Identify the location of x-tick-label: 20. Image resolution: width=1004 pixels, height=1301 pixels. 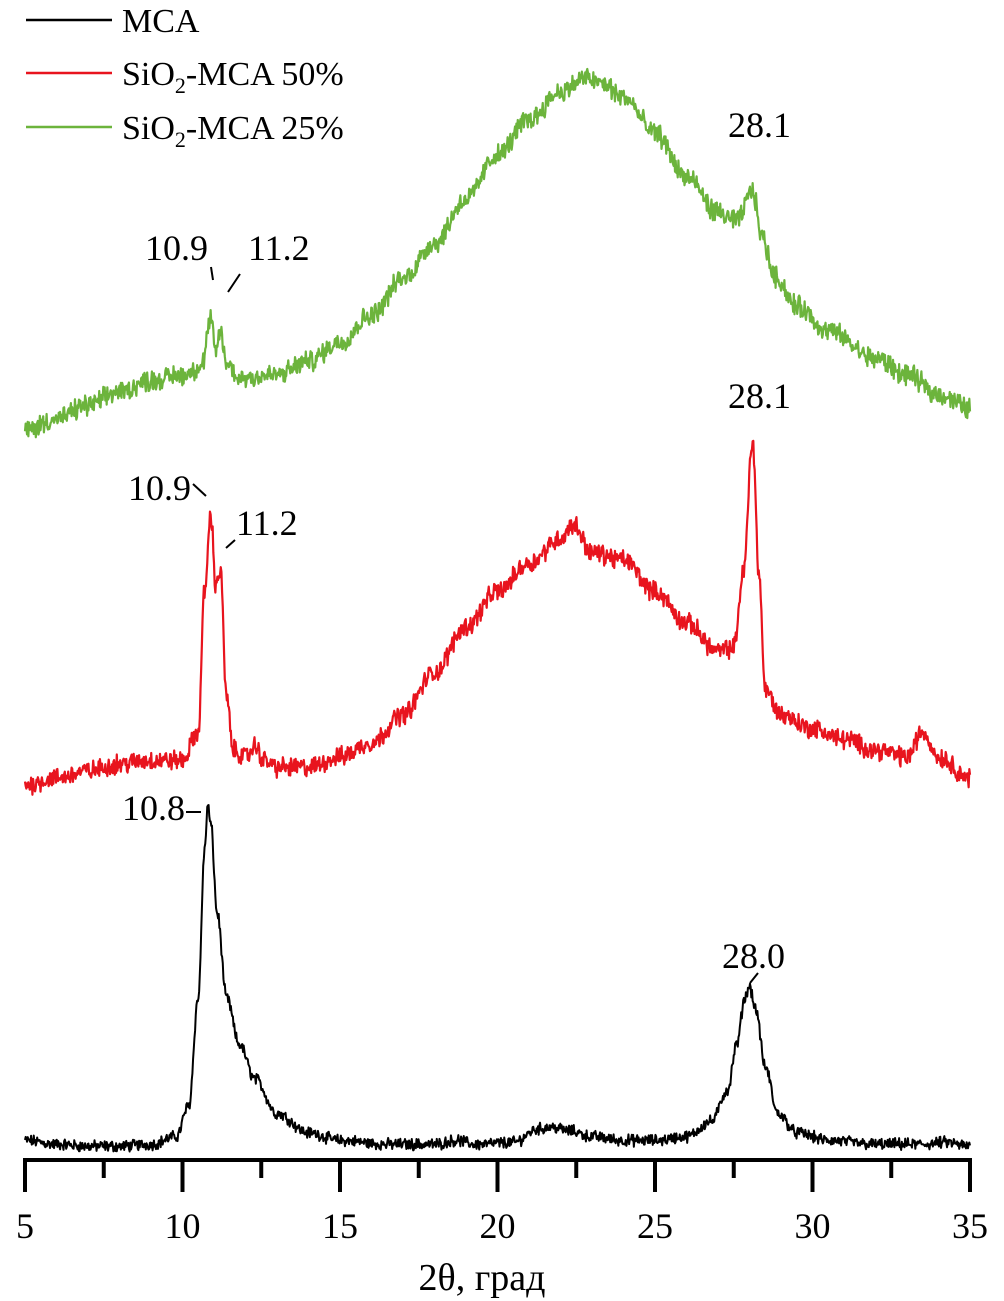
(498, 1226).